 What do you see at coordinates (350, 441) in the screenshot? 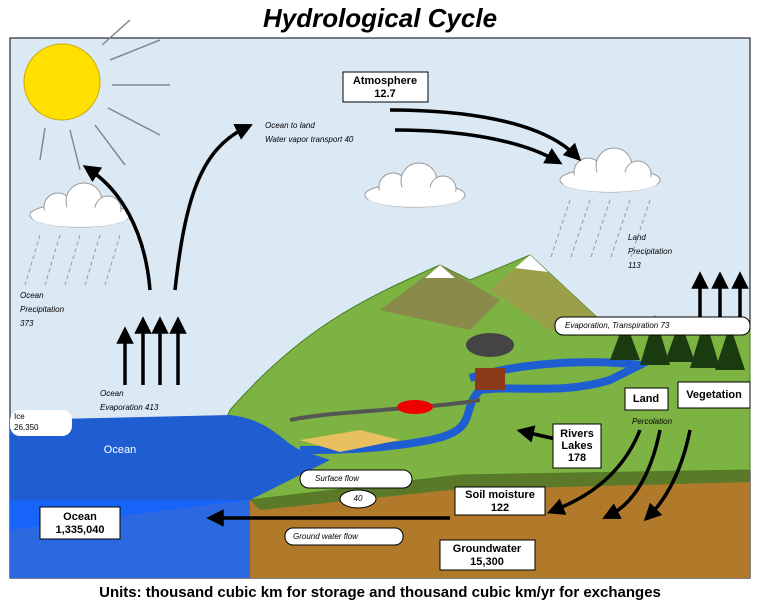
I see `fields` at bounding box center [350, 441].